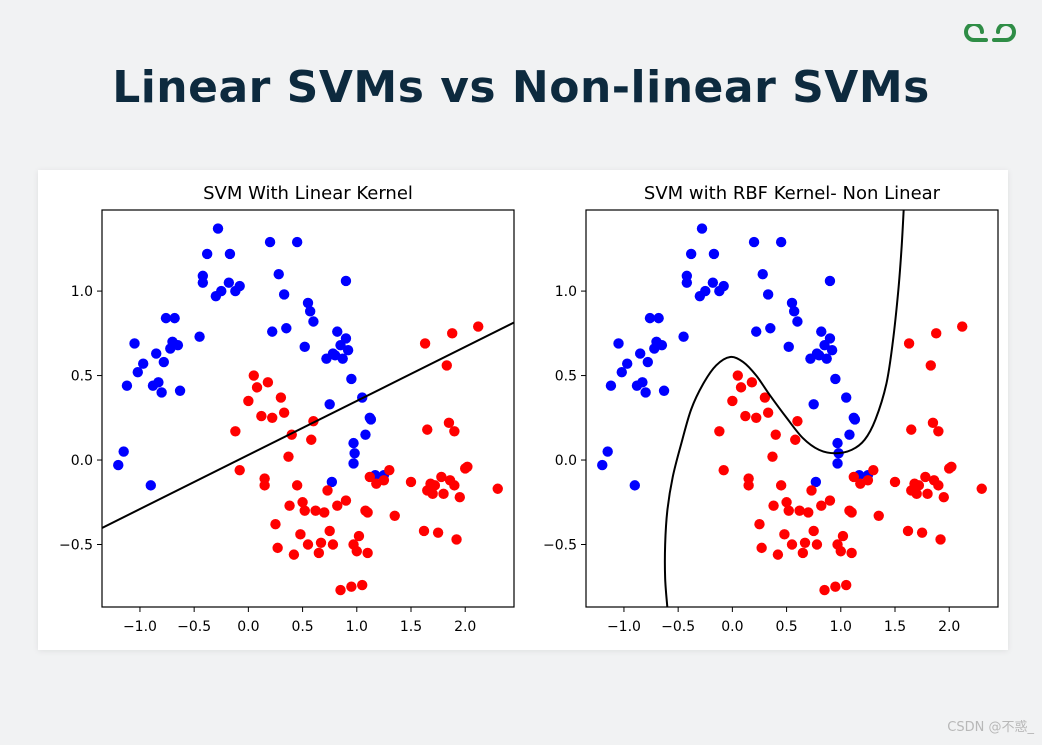 Image resolution: width=1042 pixels, height=745 pixels. I want to click on y-tick-label: 0.5, so click(566, 377).